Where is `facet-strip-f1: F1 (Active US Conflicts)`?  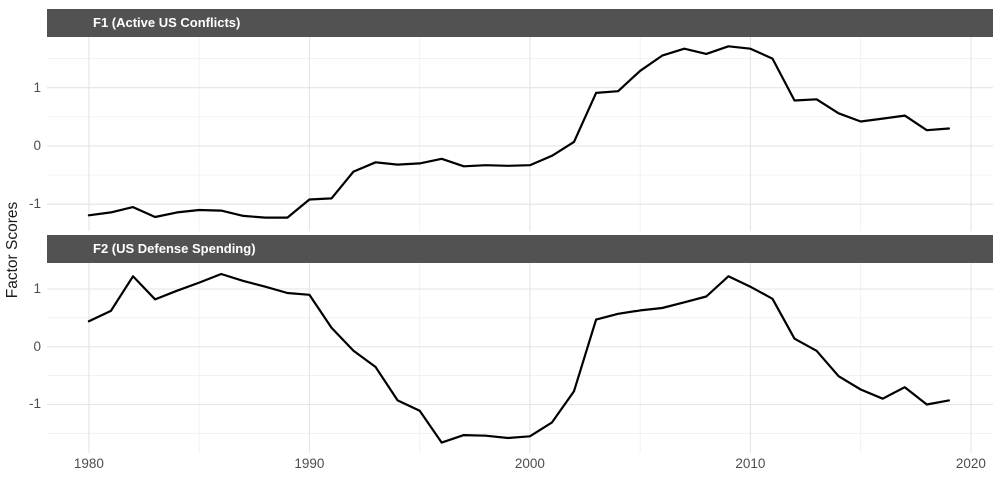
facet-strip-f1: F1 (Active US Conflicts) is located at coordinates (520, 23).